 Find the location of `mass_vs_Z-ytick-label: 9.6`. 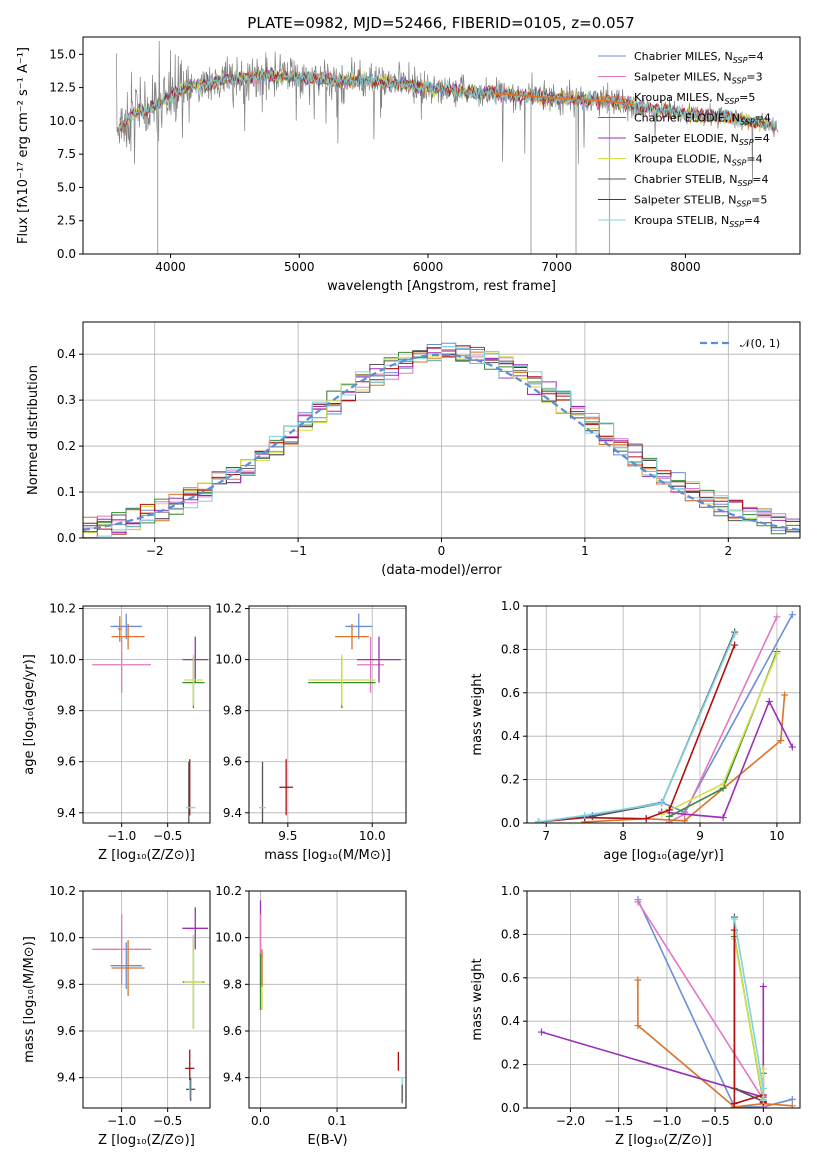

mass_vs_Z-ytick-label: 9.6 is located at coordinates (66, 1031).